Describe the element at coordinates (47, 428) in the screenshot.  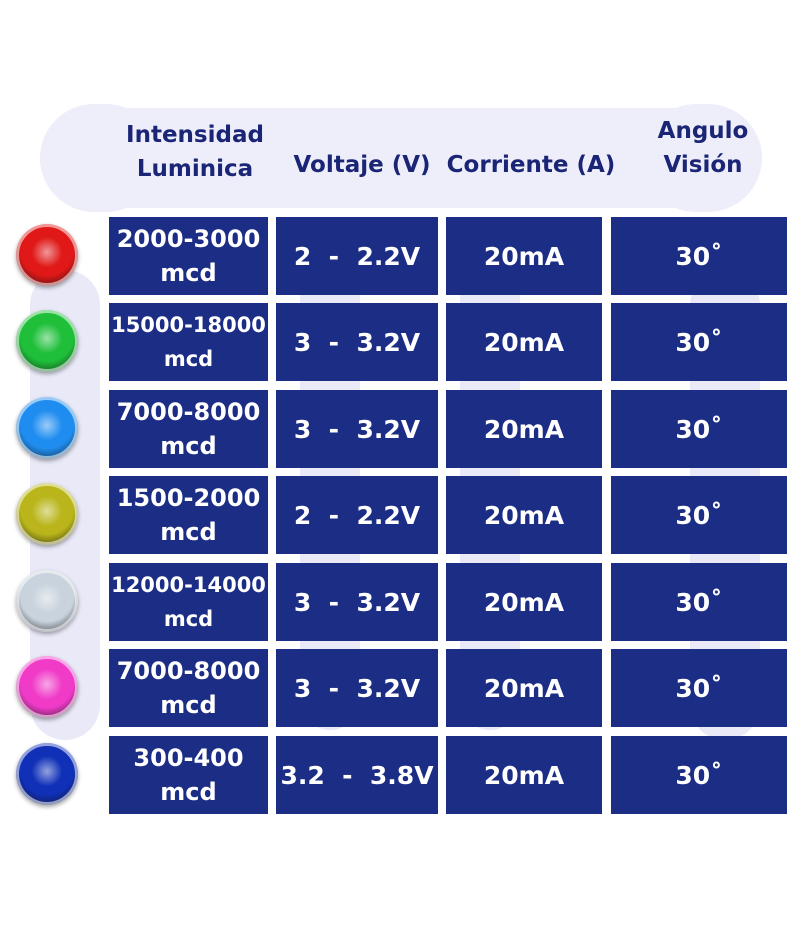
I see `blue-led-icon` at that location.